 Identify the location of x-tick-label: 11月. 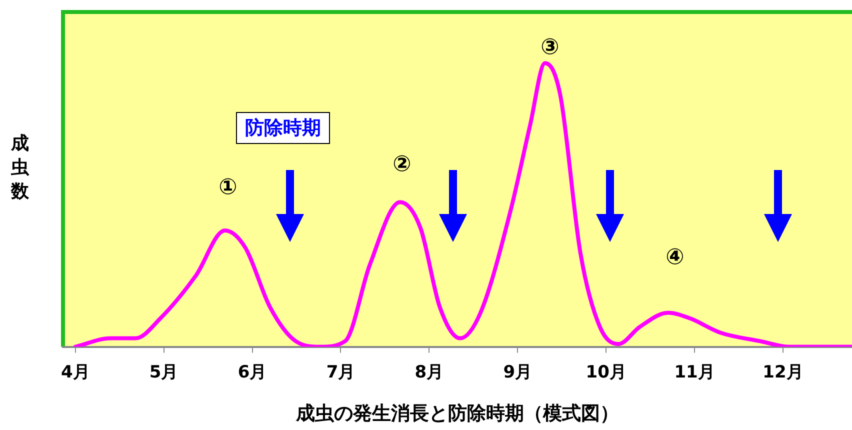
(694, 372).